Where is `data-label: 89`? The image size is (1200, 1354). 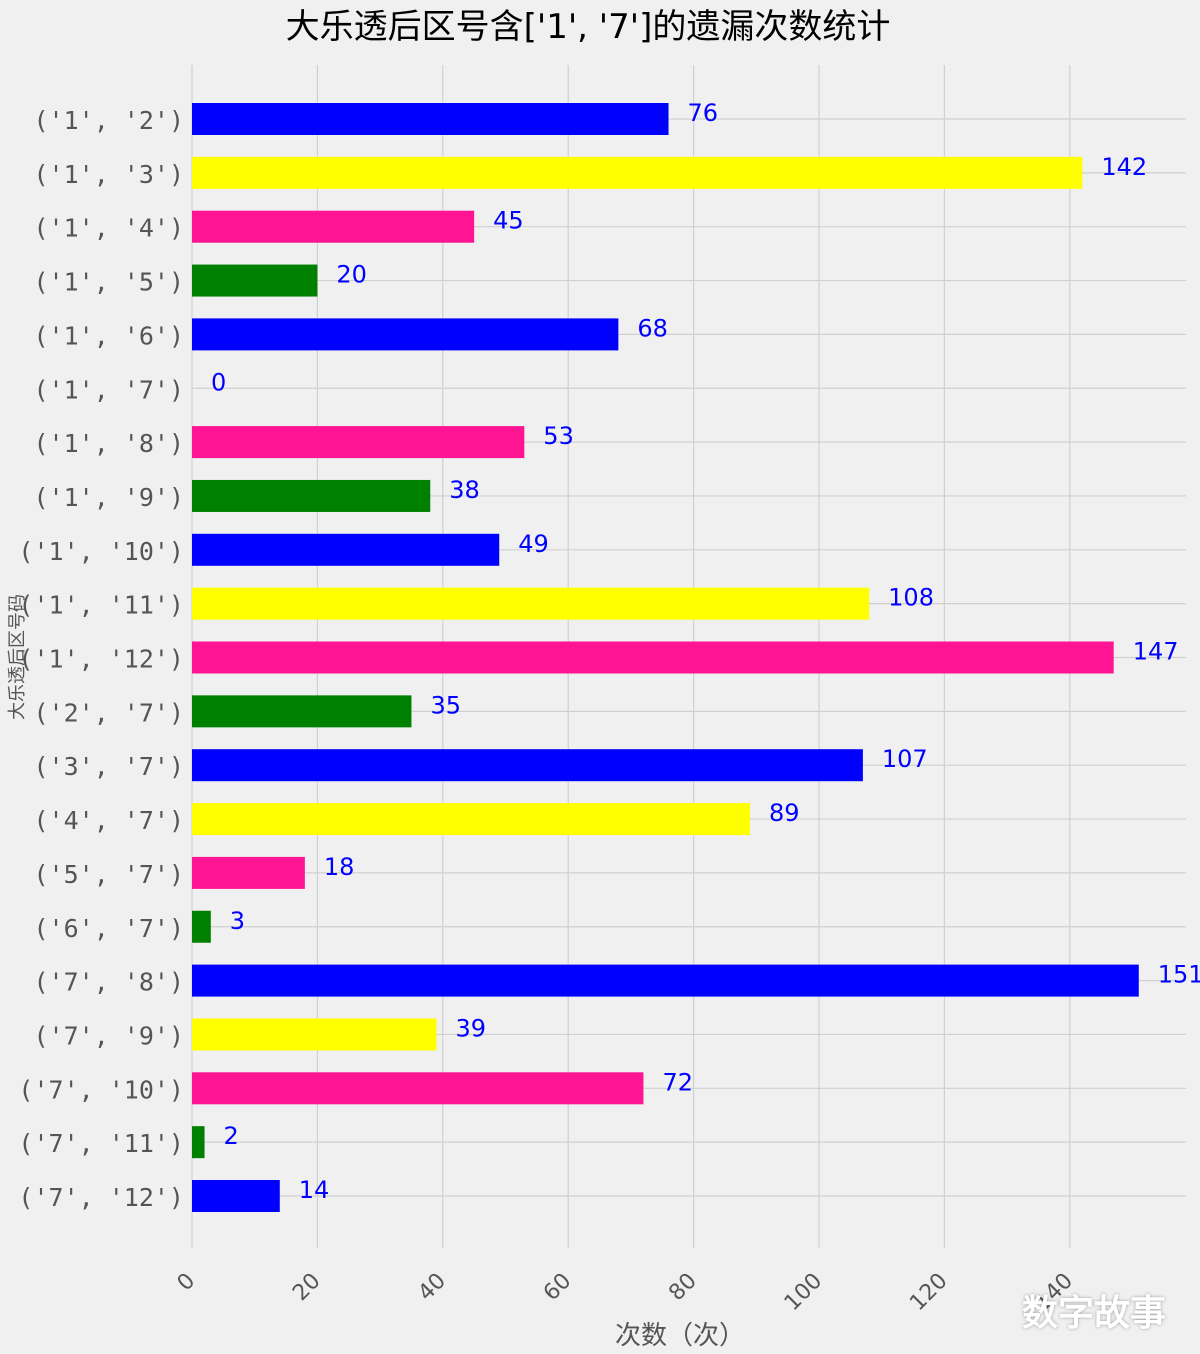 data-label: 89 is located at coordinates (784, 813).